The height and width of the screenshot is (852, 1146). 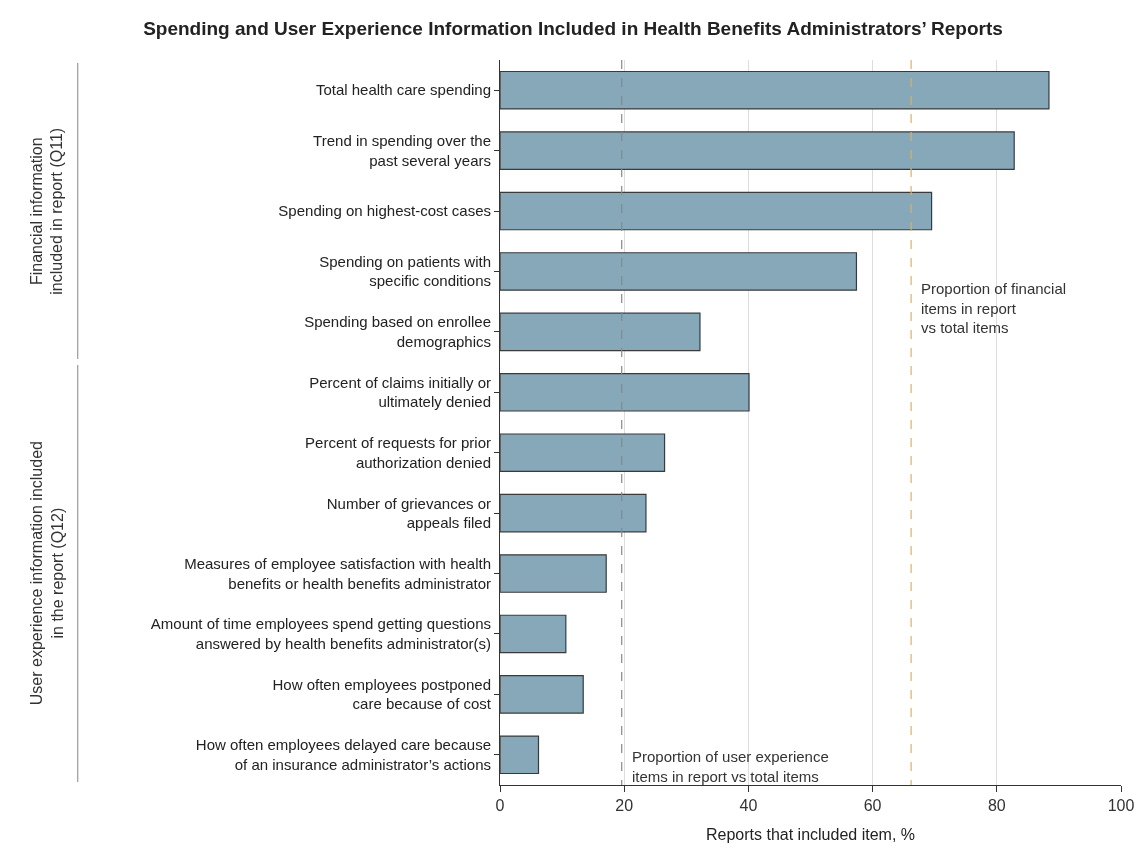 What do you see at coordinates (403, 90) in the screenshot?
I see `y-tick-label: Total health care spending` at bounding box center [403, 90].